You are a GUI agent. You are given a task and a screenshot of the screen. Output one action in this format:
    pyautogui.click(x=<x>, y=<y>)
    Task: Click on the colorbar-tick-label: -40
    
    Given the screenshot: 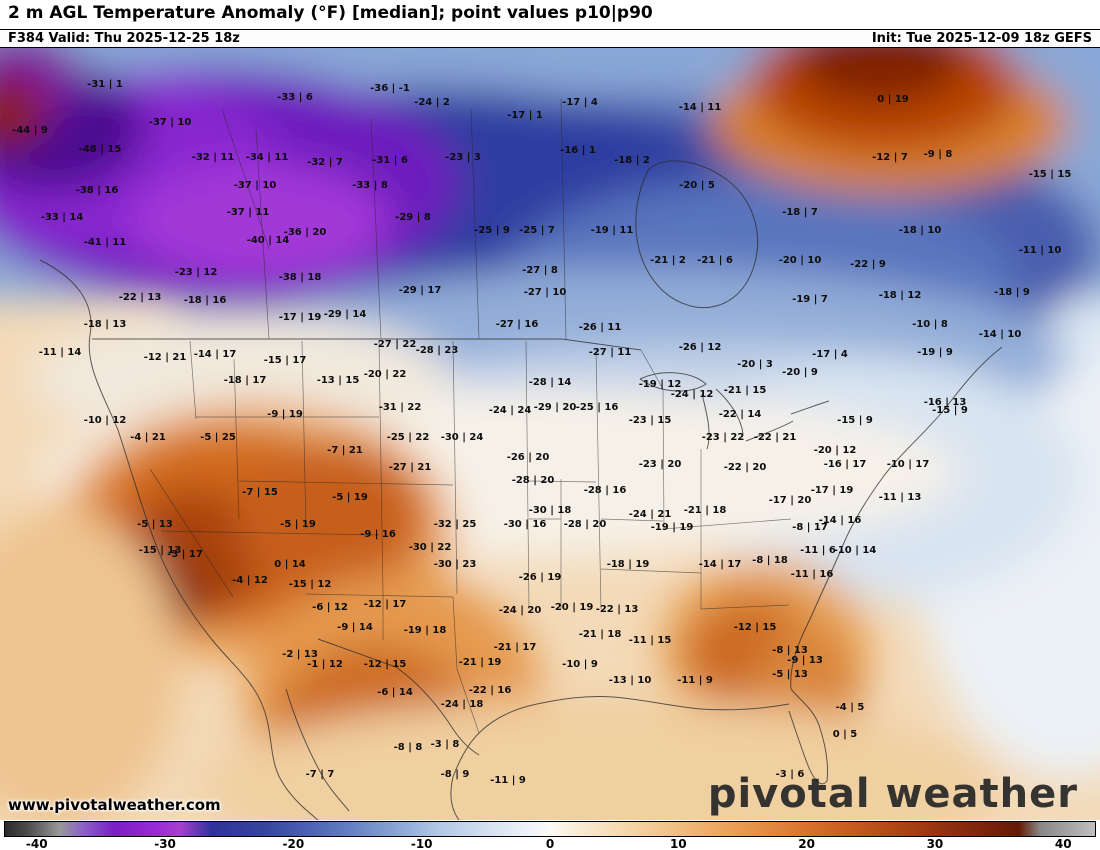 What is the action you would take?
    pyautogui.click(x=36, y=843)
    